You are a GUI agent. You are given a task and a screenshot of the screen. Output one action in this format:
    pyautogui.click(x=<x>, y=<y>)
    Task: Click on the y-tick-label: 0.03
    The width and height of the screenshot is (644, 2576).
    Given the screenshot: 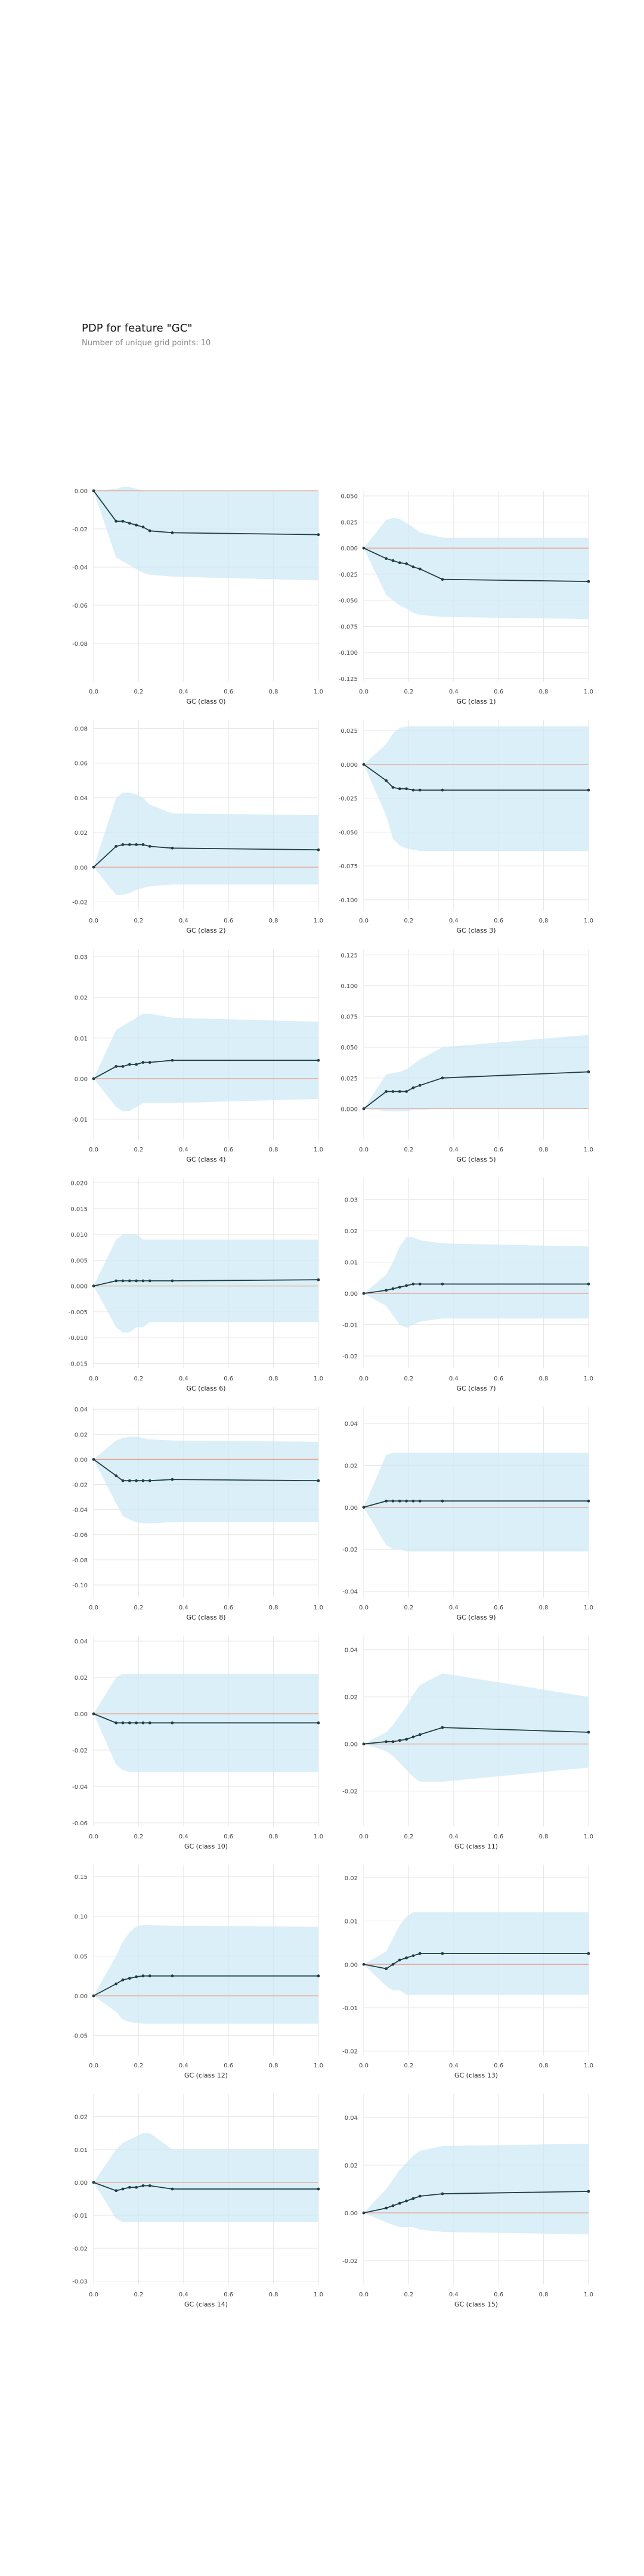 What is the action you would take?
    pyautogui.click(x=352, y=1201)
    